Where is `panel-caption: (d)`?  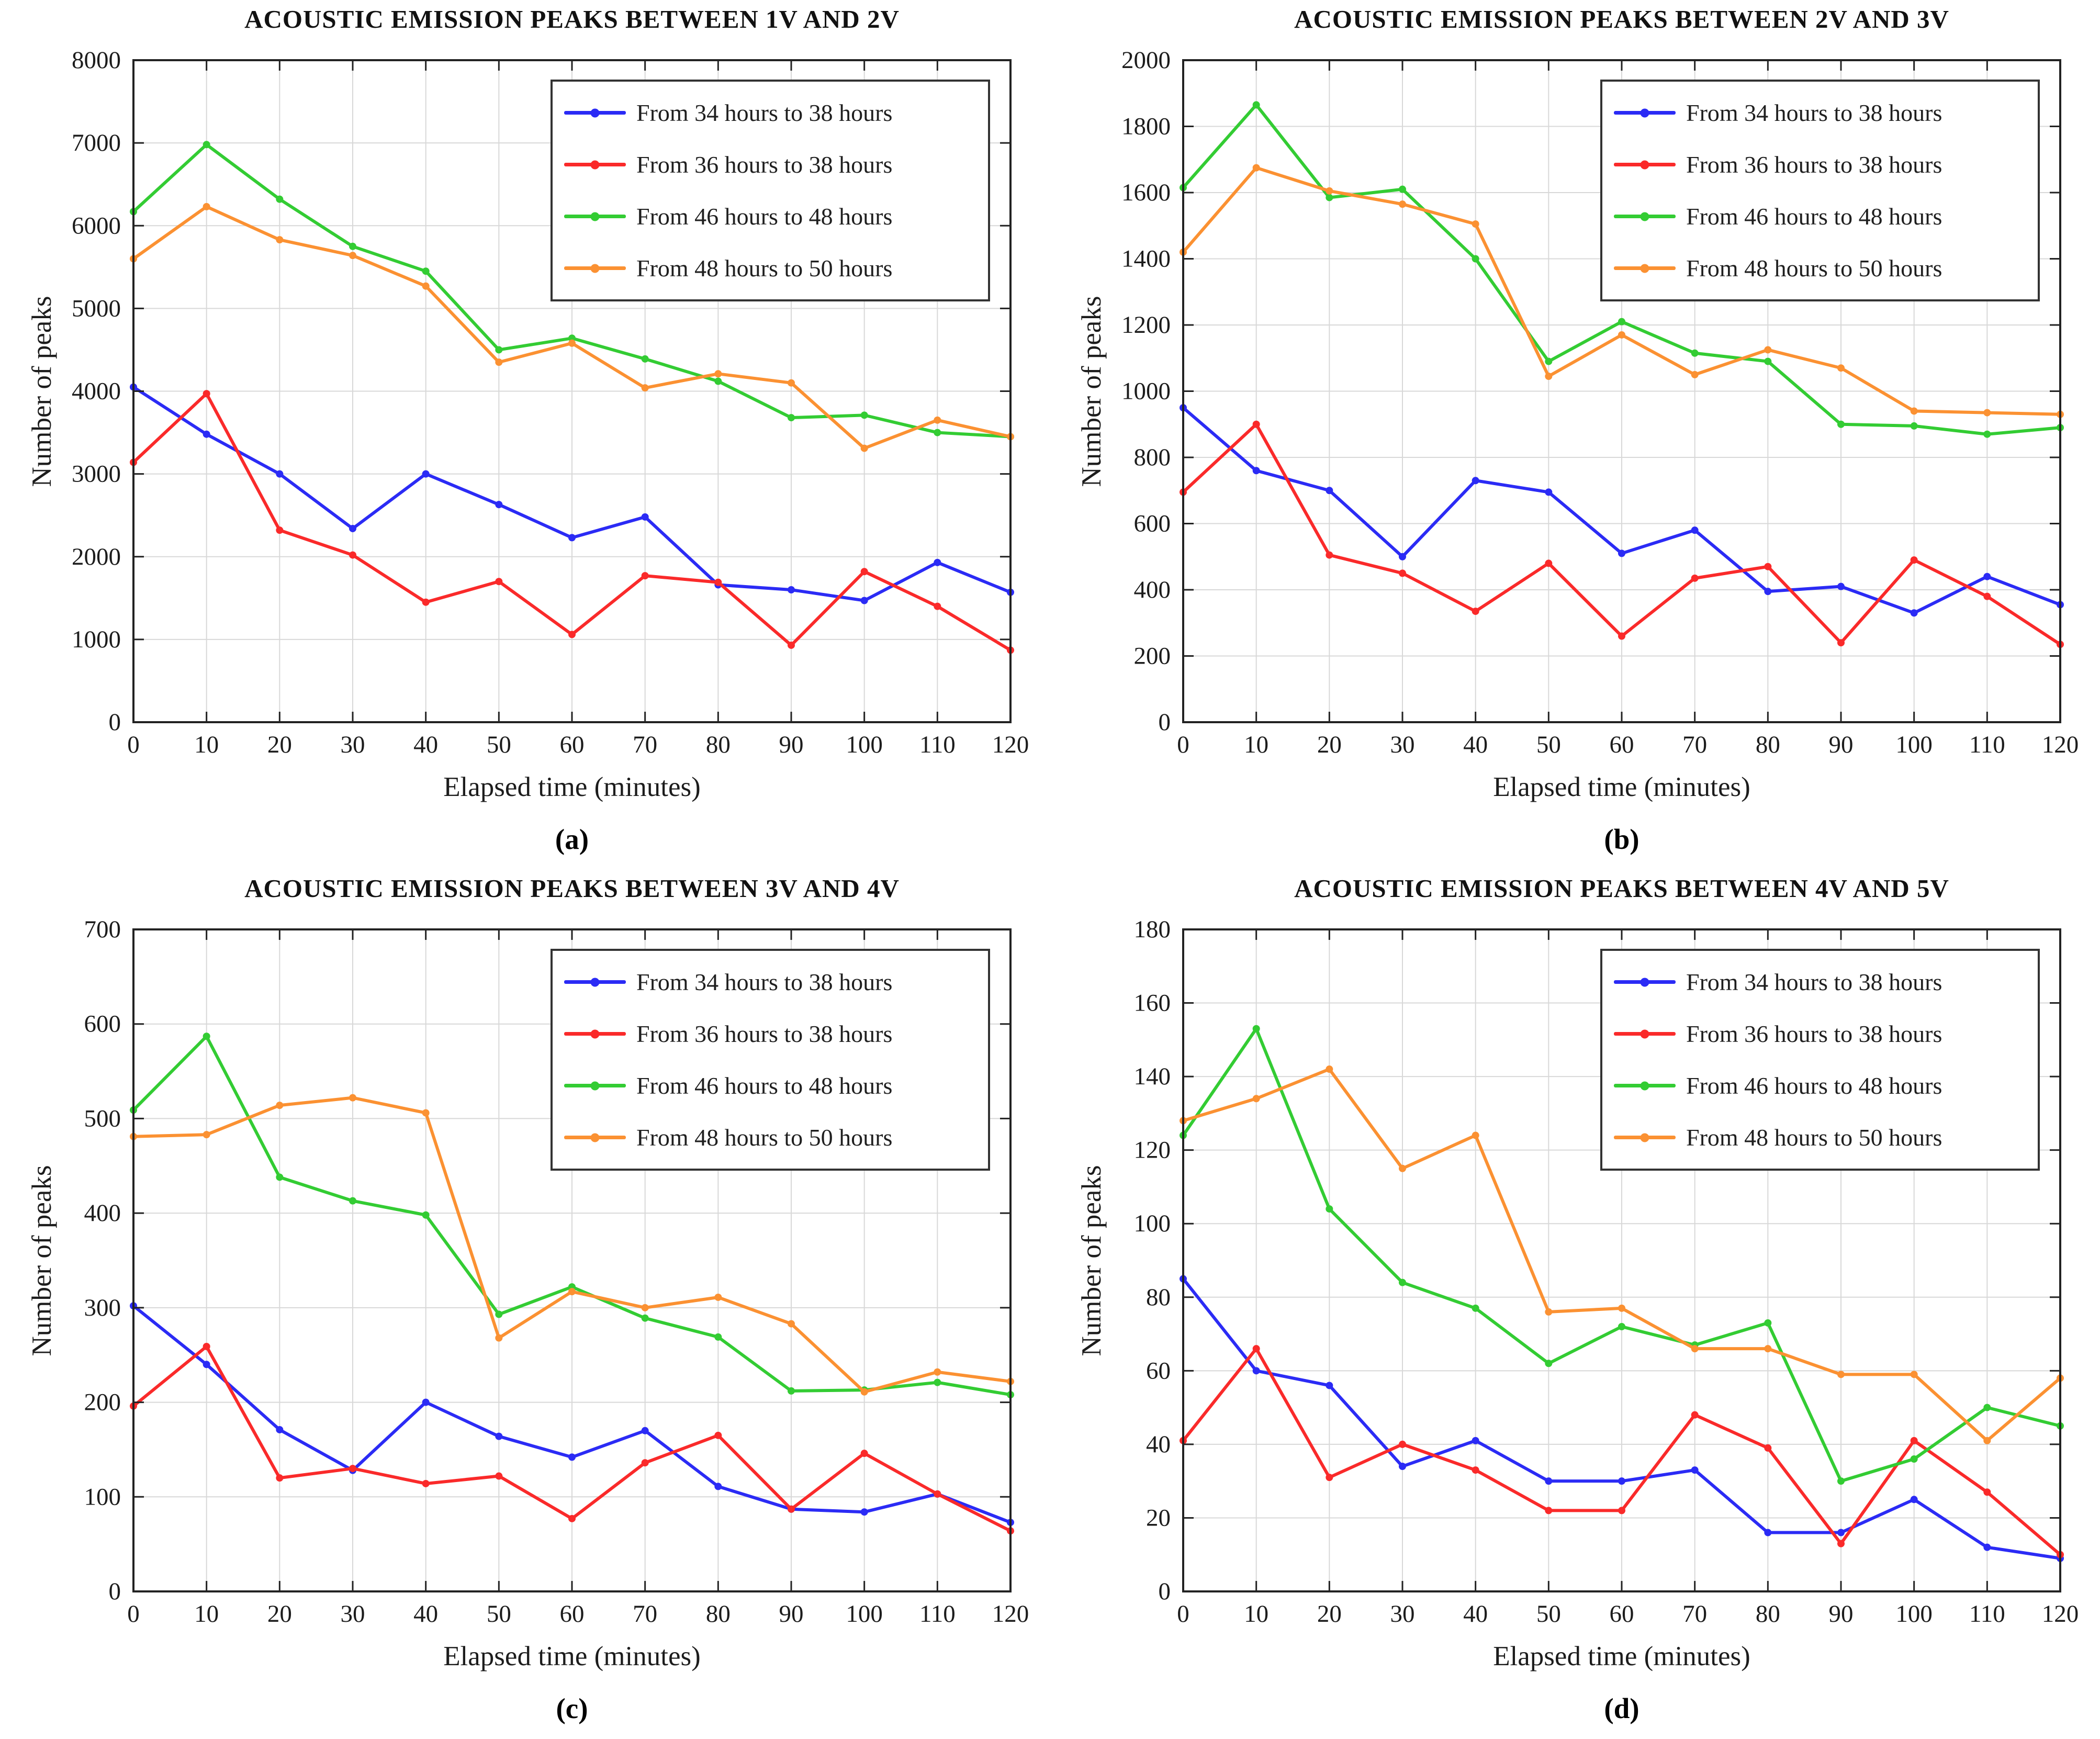 panel-caption: (d) is located at coordinates (1622, 1708).